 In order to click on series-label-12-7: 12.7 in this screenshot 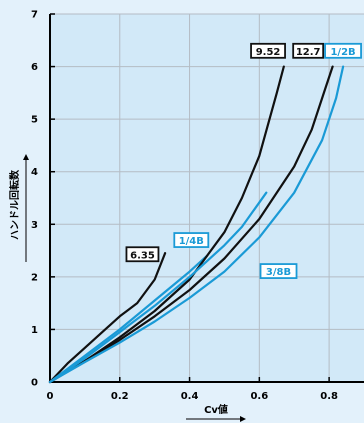, I will do `click(308, 50)`.